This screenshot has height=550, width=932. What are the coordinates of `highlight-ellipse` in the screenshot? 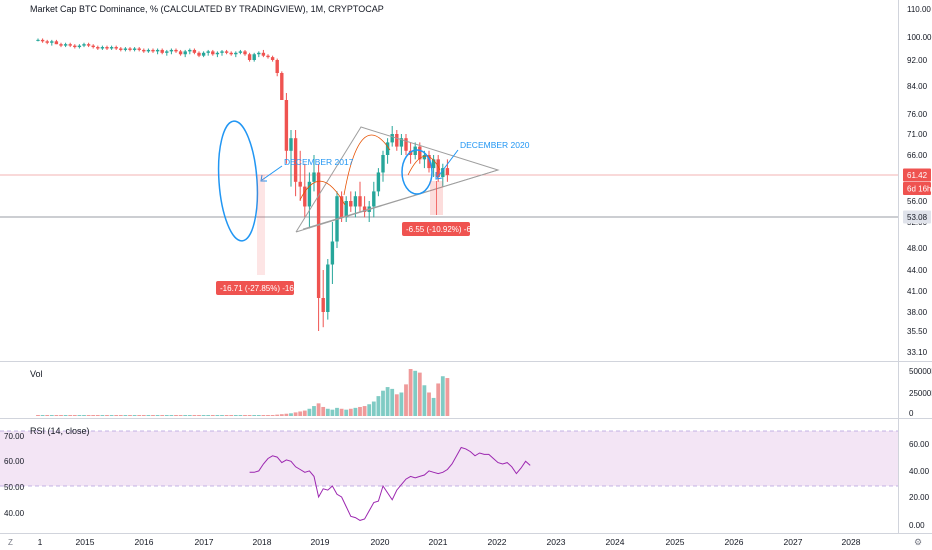 It's located at (238, 181).